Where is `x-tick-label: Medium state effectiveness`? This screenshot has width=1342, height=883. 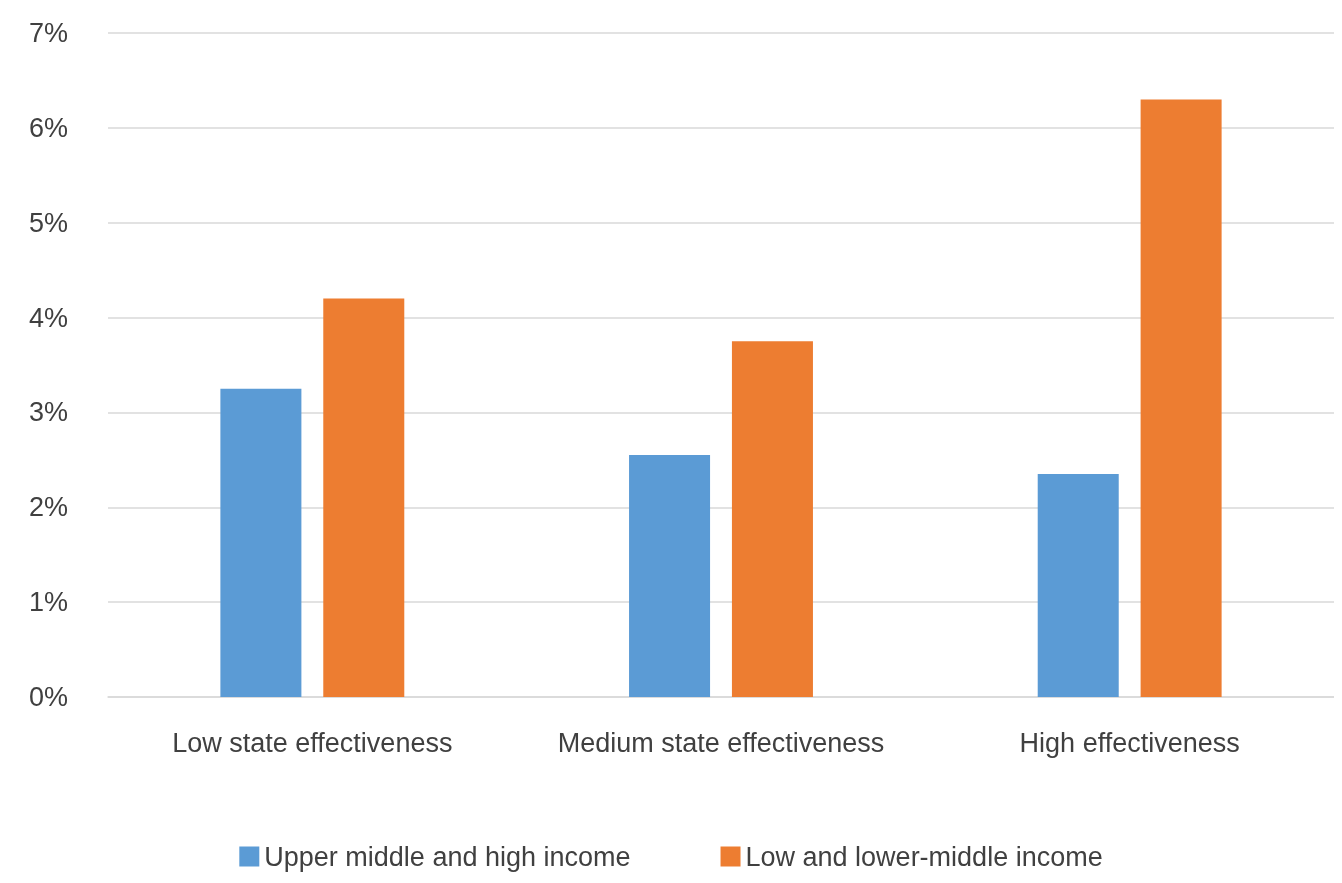
x-tick-label: Medium state effectiveness is located at coordinates (721, 743).